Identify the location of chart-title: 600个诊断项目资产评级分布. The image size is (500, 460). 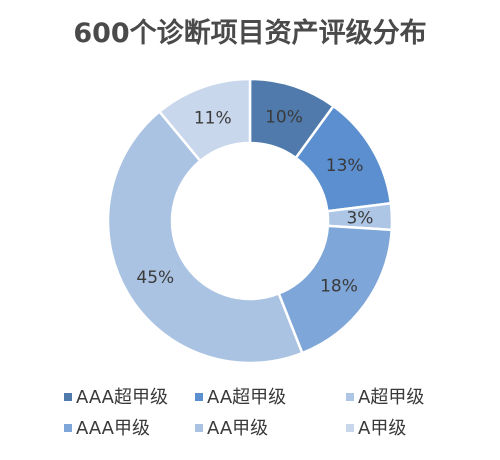
(249, 33).